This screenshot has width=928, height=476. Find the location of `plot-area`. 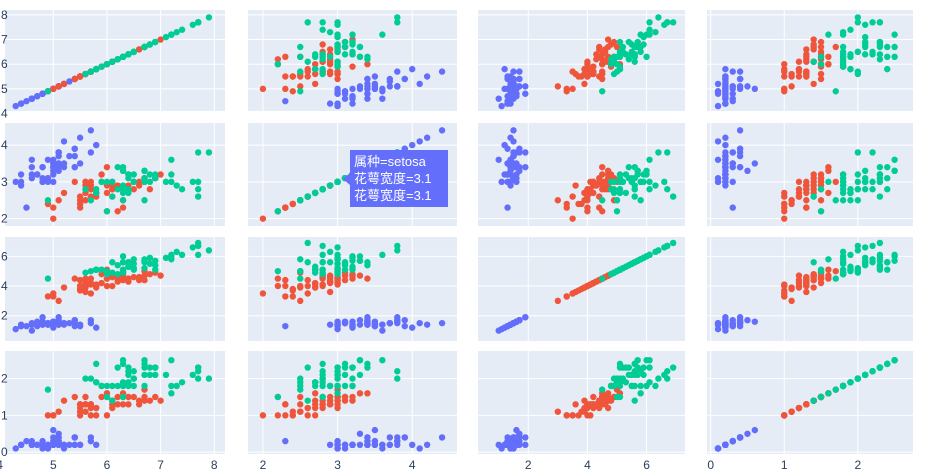

plot-area is located at coordinates (115, 174).